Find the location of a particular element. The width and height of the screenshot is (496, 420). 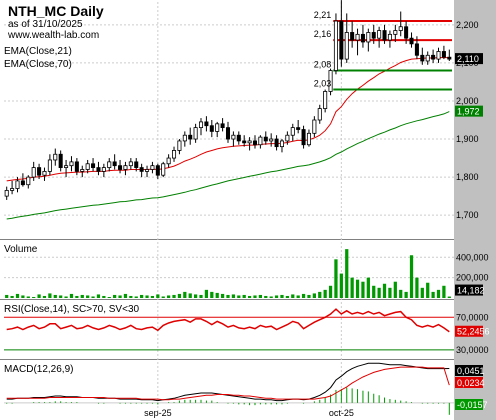

resistance-level-label: 2,21 is located at coordinates (323, 15).